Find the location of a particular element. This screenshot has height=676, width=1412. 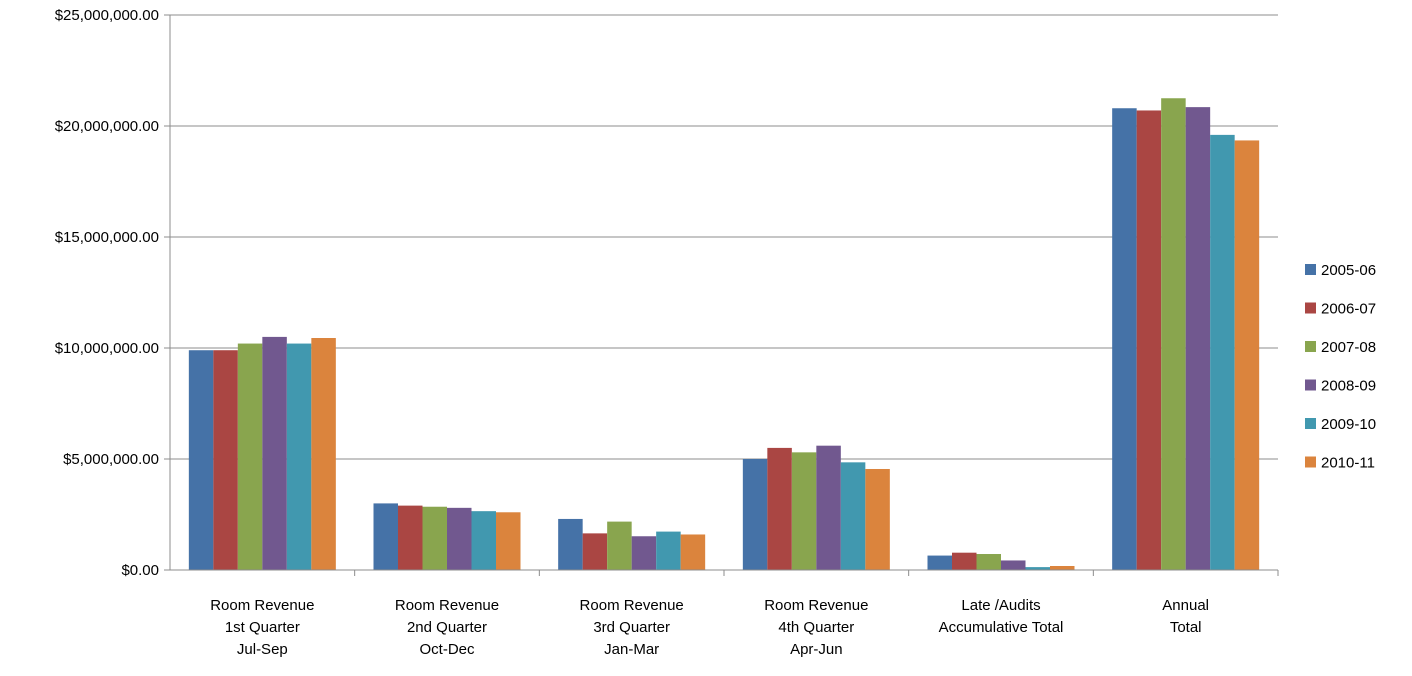

x-category-label: Room Revenue 1st Quarter Jul-Sep is located at coordinates (262, 627).